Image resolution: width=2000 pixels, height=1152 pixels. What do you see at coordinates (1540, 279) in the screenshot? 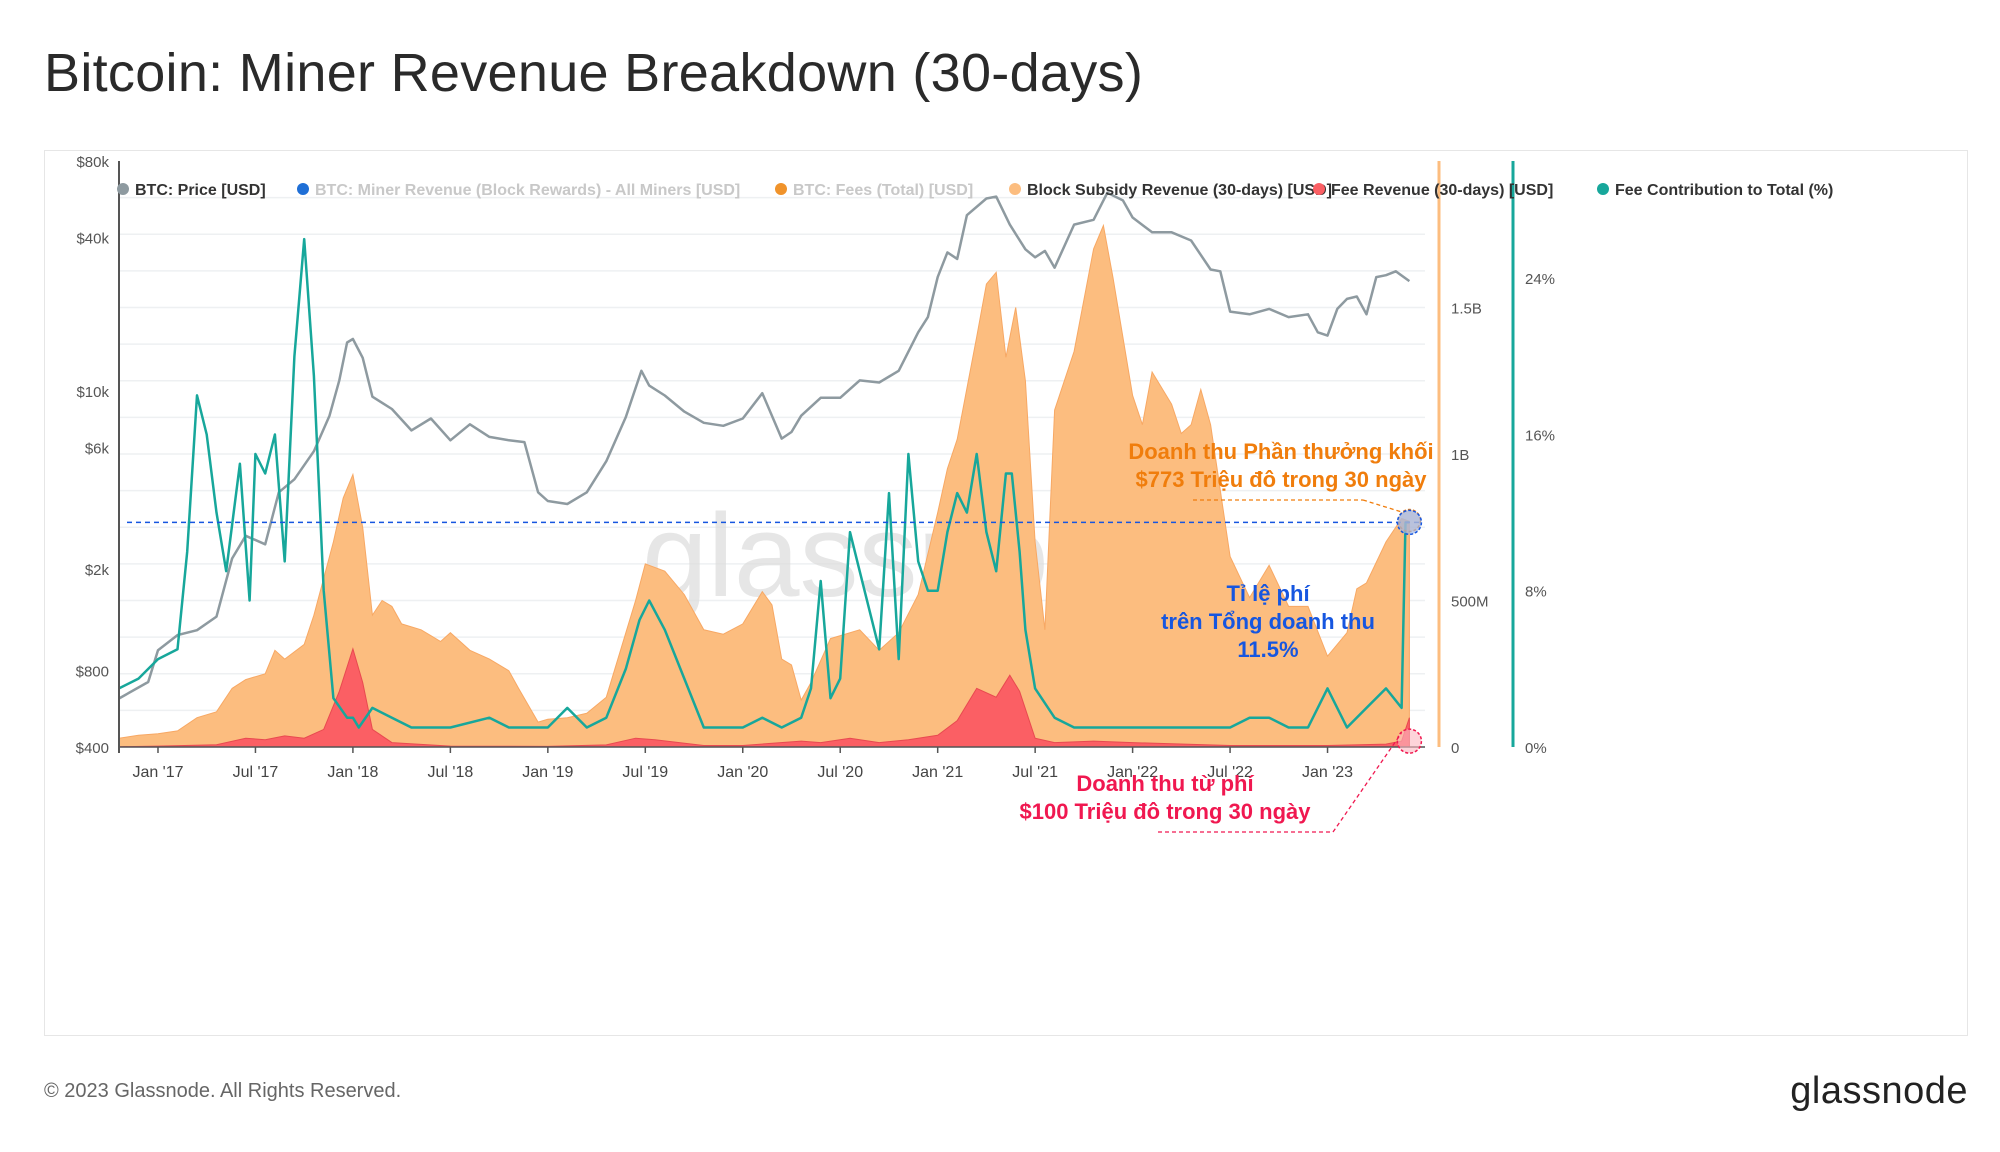
I see `right-tick-label: 24%` at bounding box center [1540, 279].